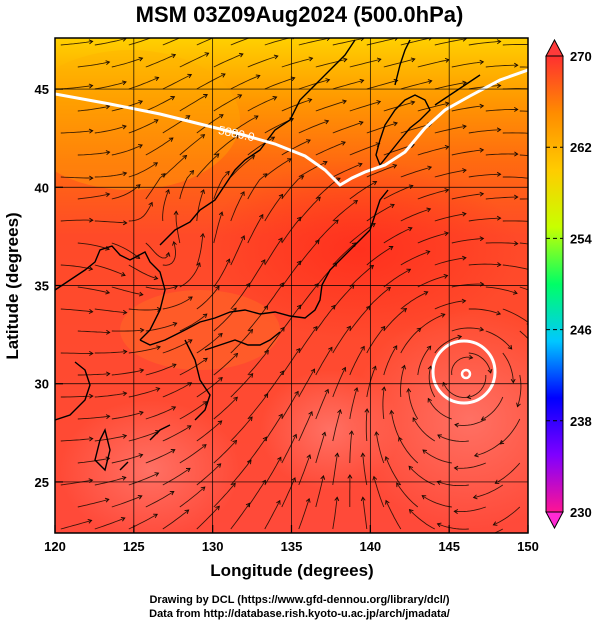  Describe the element at coordinates (581, 147) in the screenshot. I see `colorbar-tick-label: 262` at that location.